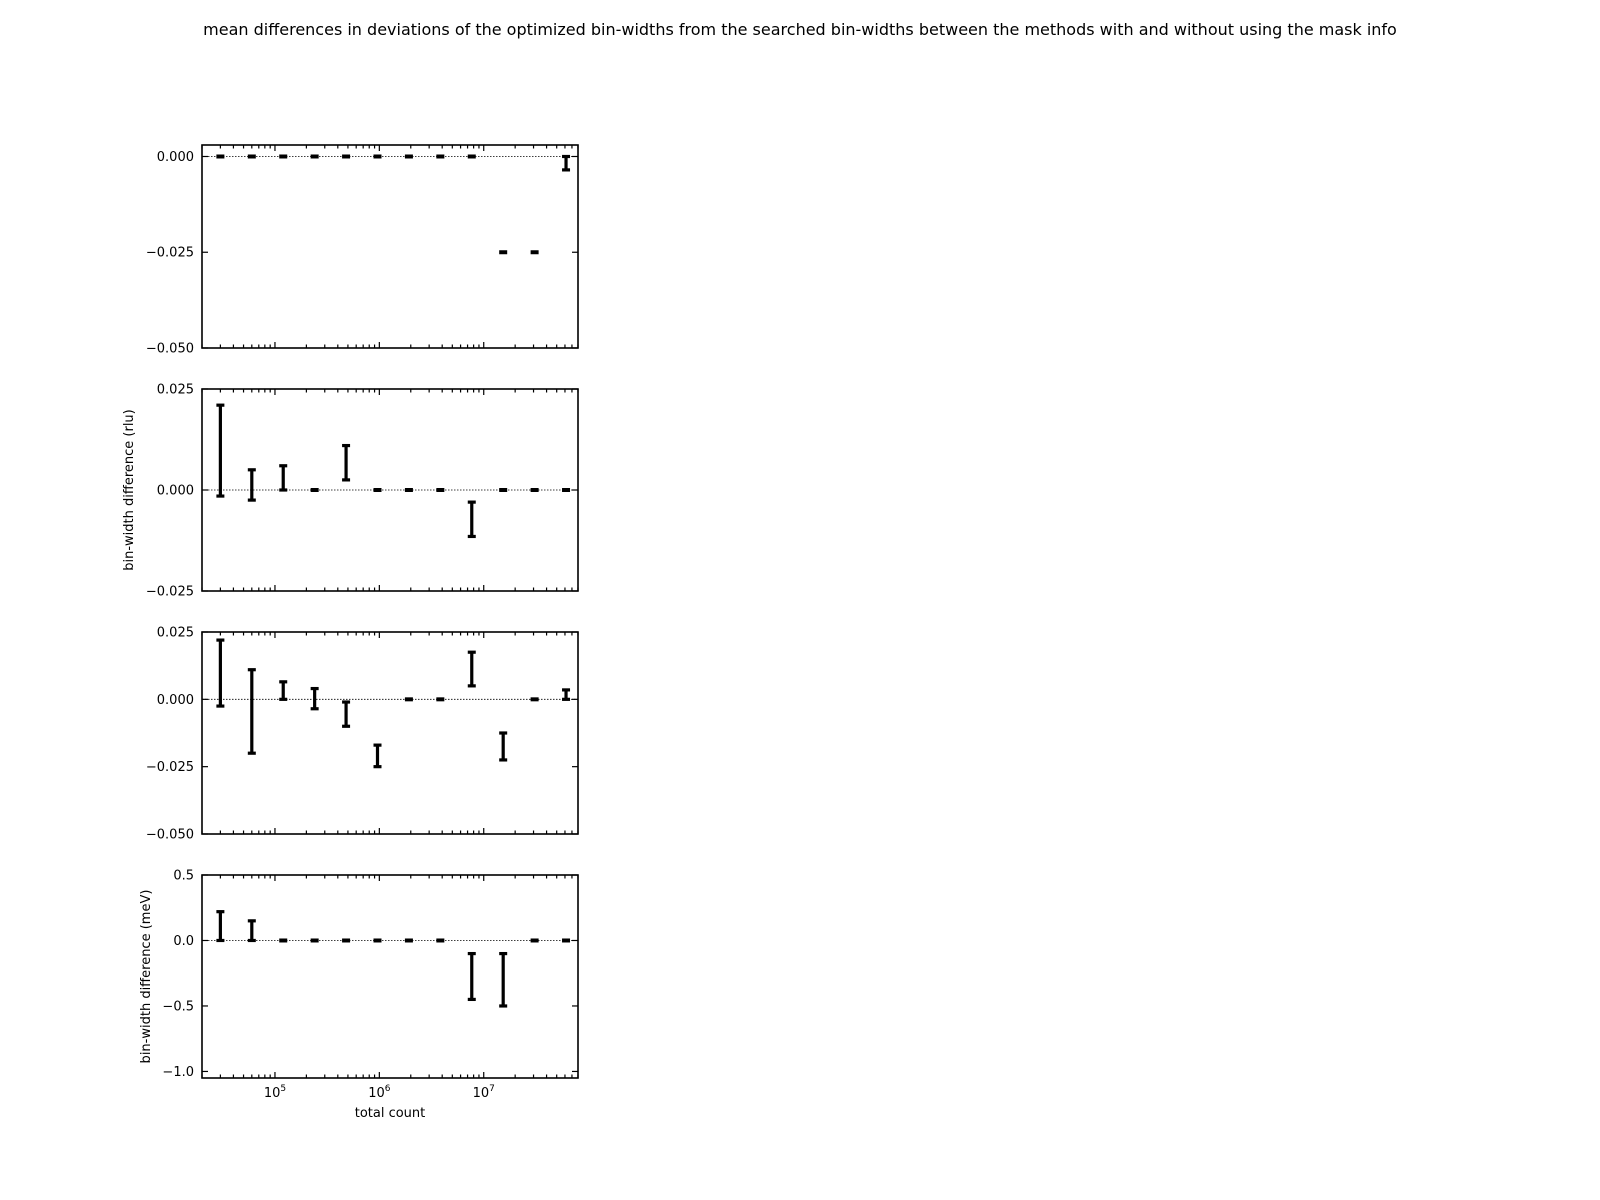  I want to click on x-tick-label: 10⁷, so click(484, 1092).